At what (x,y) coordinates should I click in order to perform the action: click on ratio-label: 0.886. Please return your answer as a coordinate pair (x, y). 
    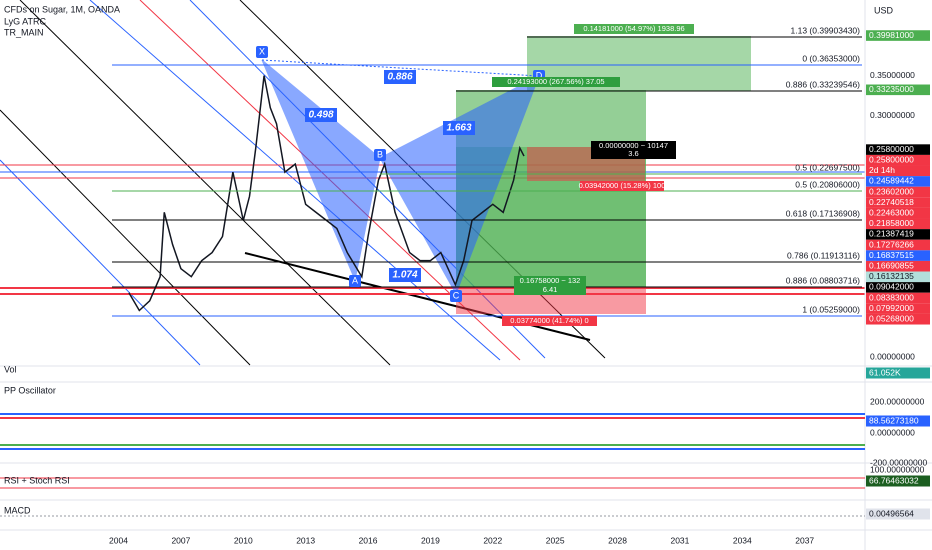
    Looking at the image, I should click on (399, 77).